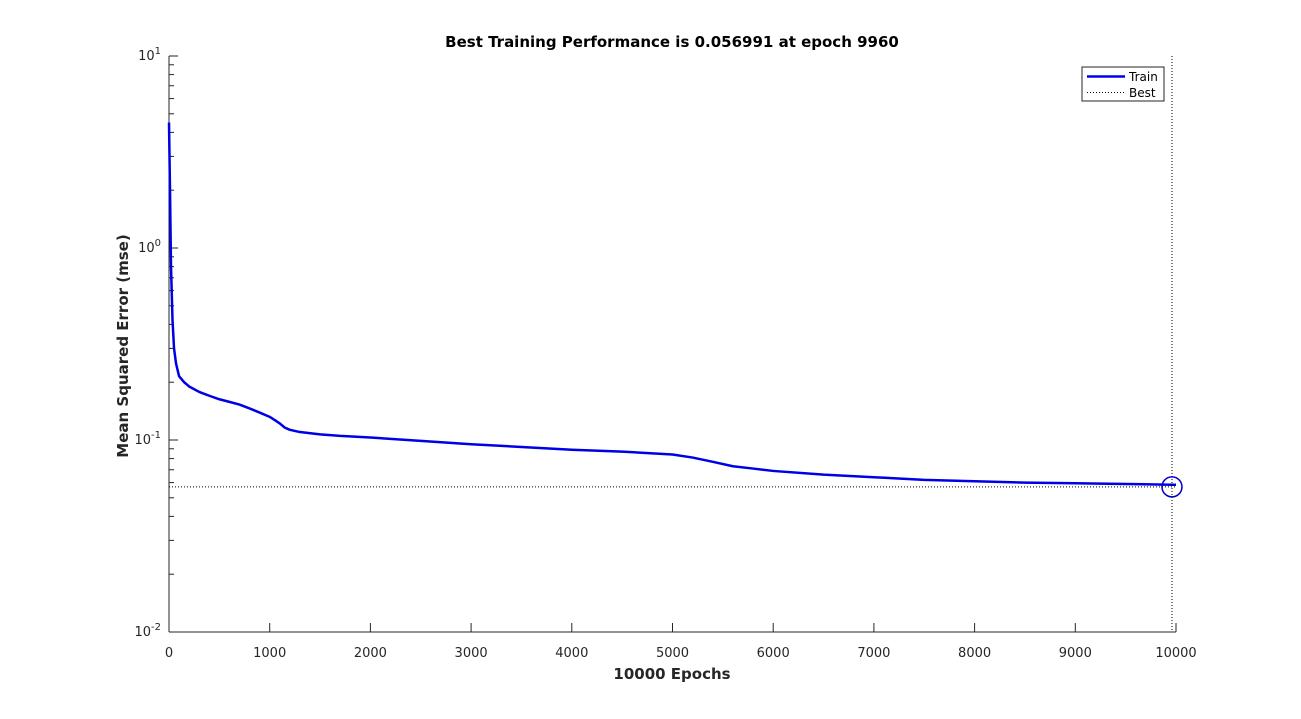  Describe the element at coordinates (471, 653) in the screenshot. I see `x-tick-label: 3000` at that location.